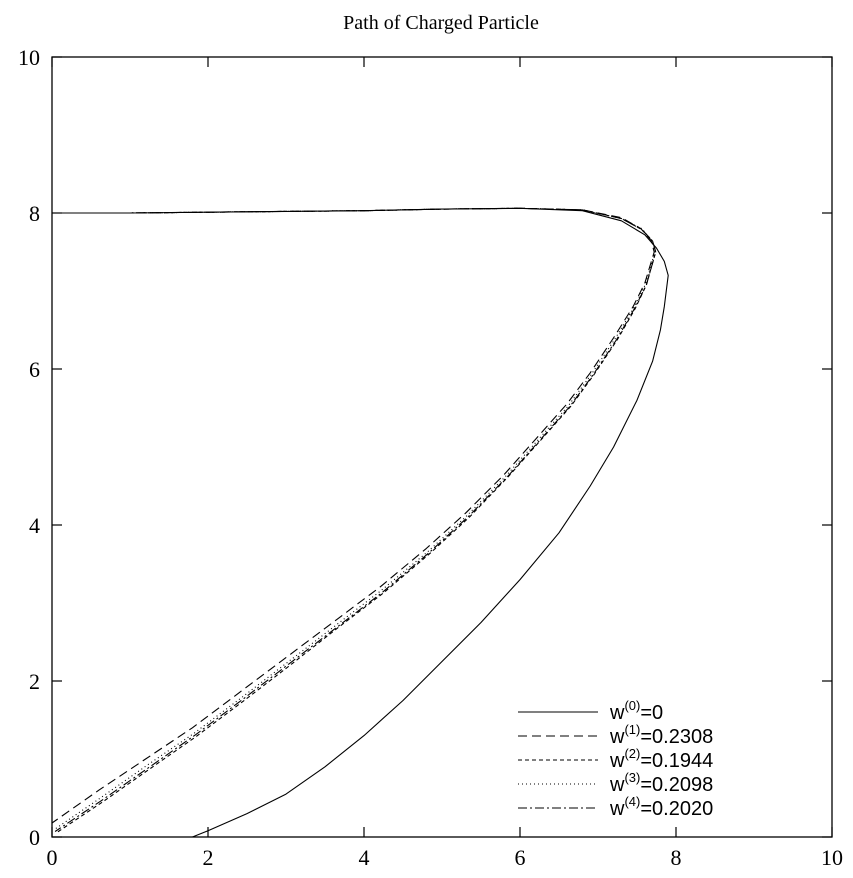  I want to click on x-tick-label: 10, so click(832, 857).